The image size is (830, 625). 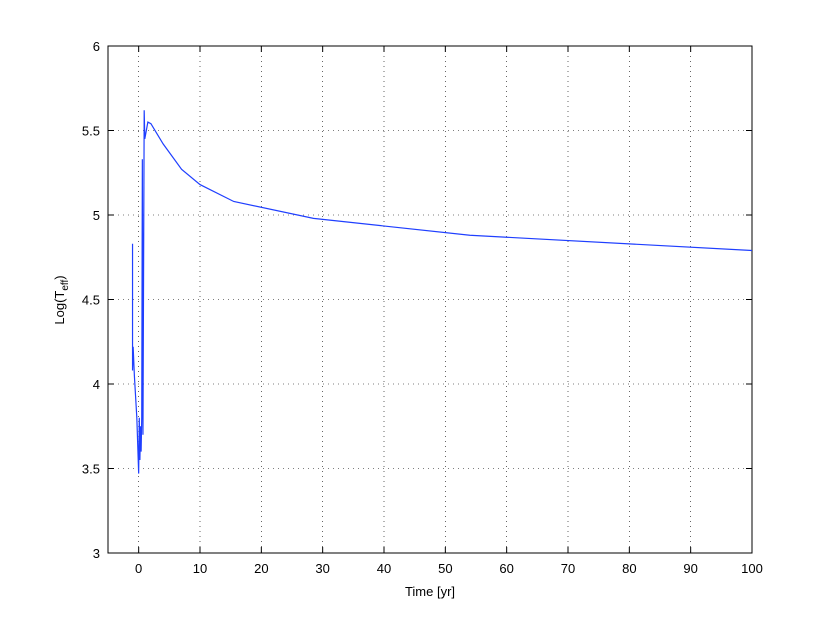 What do you see at coordinates (430, 591) in the screenshot?
I see `x-axis-label: Time [yr]` at bounding box center [430, 591].